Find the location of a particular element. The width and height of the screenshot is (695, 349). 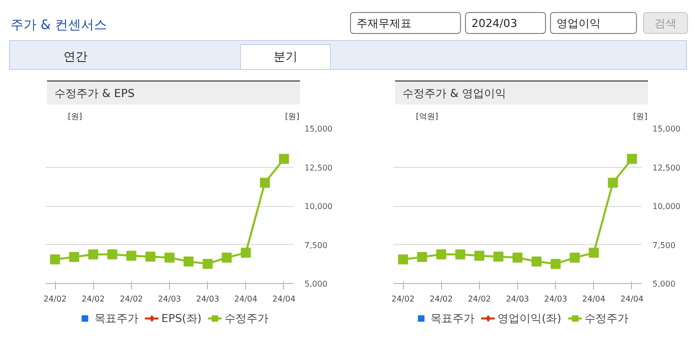

y-axis-title: [억원] is located at coordinates (427, 116).